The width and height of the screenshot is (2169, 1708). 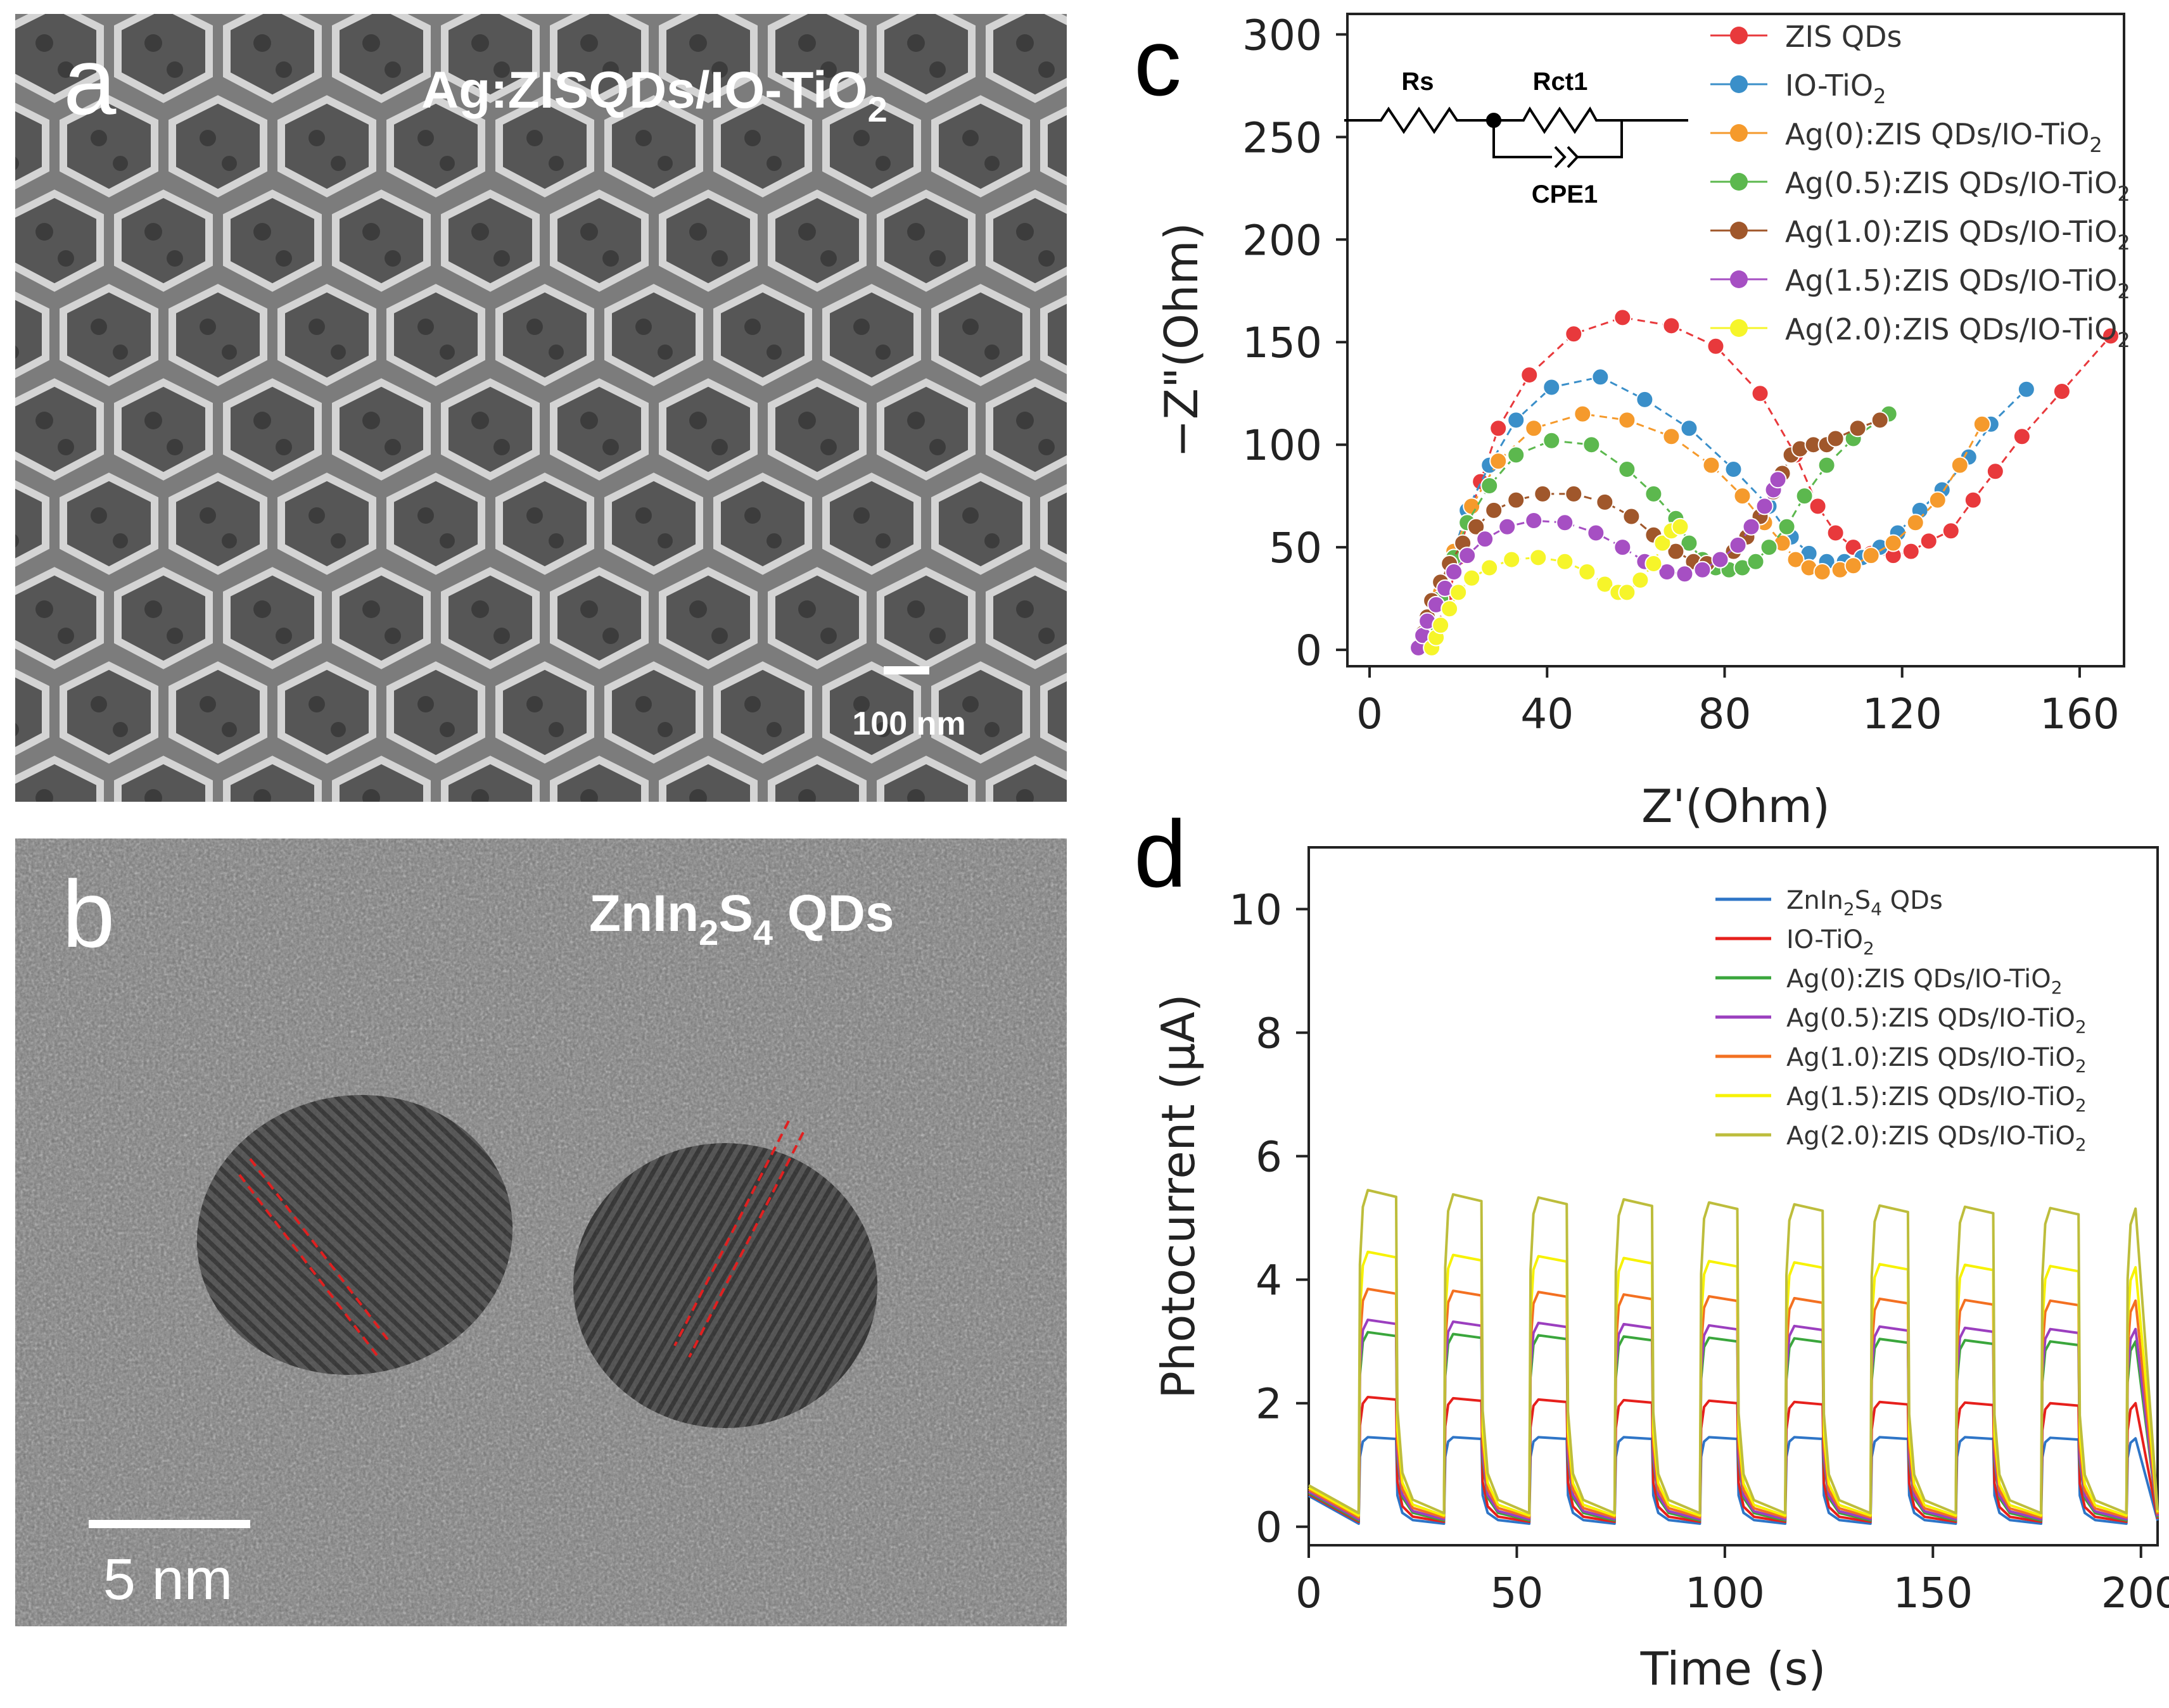 What do you see at coordinates (1282, 35) in the screenshot?
I see `y-tick-label: 300` at bounding box center [1282, 35].